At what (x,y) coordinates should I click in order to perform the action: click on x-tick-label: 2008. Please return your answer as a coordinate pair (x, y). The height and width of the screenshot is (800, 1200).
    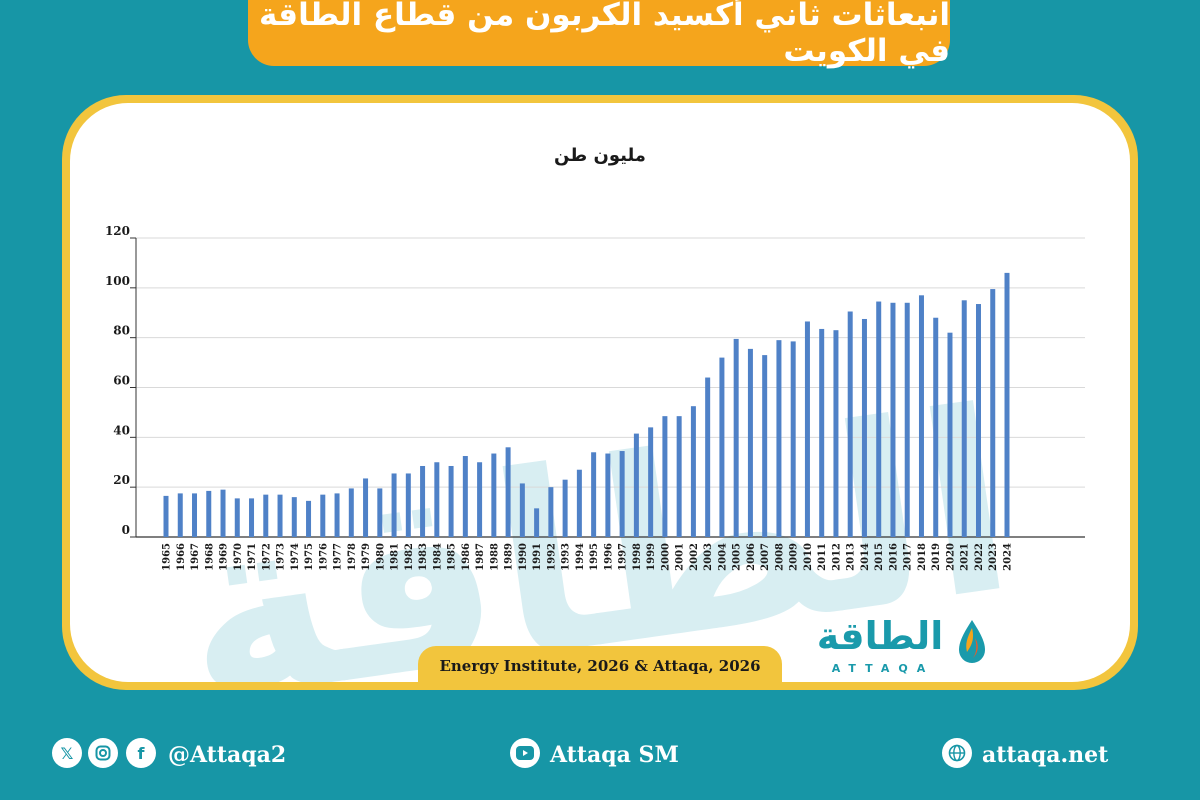
    Looking at the image, I should click on (779, 557).